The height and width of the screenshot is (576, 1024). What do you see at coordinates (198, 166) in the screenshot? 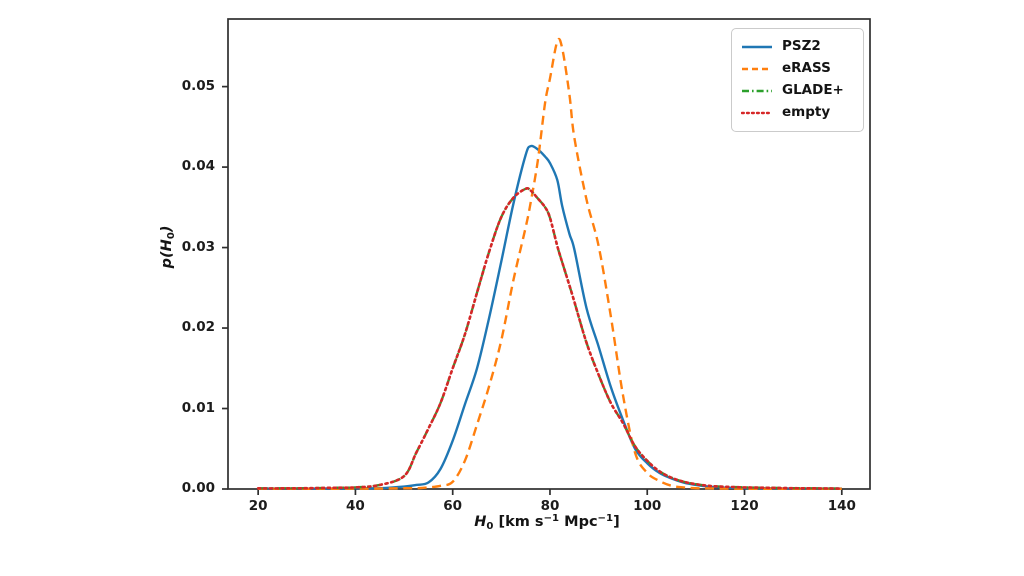
I see `y-tick-label: 0.04` at bounding box center [198, 166].